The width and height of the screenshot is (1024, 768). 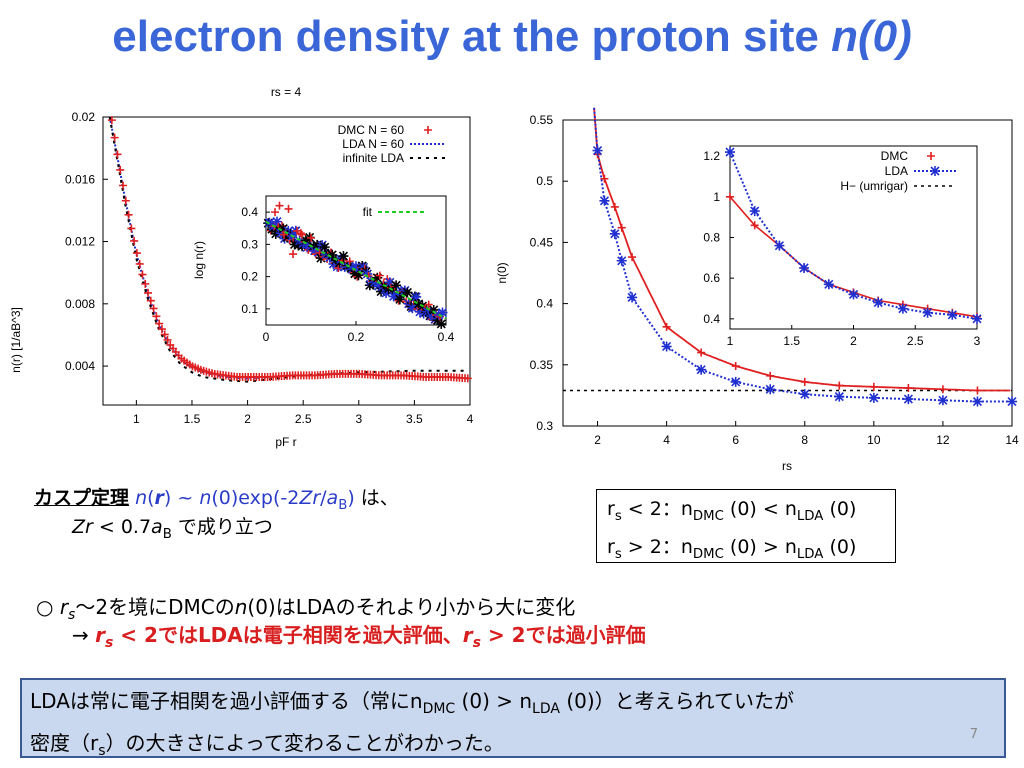 What do you see at coordinates (943, 440) in the screenshot?
I see `x-tick-label: 12` at bounding box center [943, 440].